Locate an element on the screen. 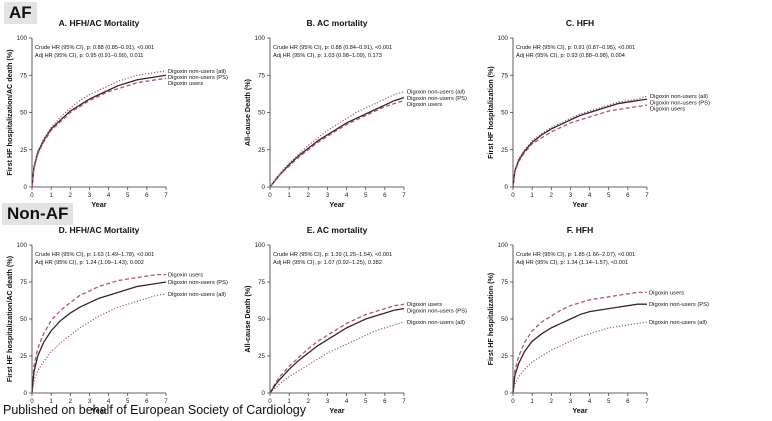 This screenshot has height=421, width=772. chart-title: C. HFH is located at coordinates (580, 23).